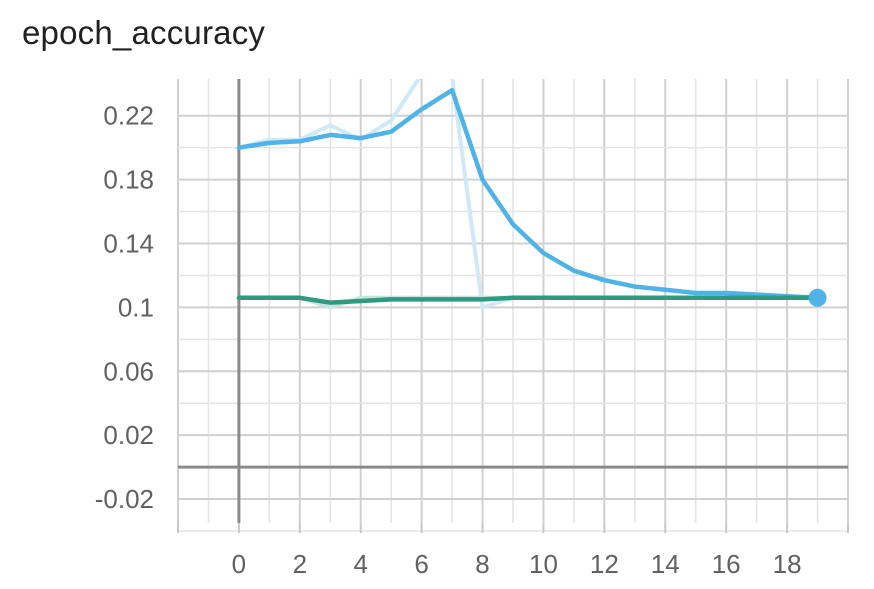 The image size is (874, 589). What do you see at coordinates (517, 564) in the screenshot?
I see `x-tick-labels: 0 2 4 6 8 10 12 14 16 18` at bounding box center [517, 564].